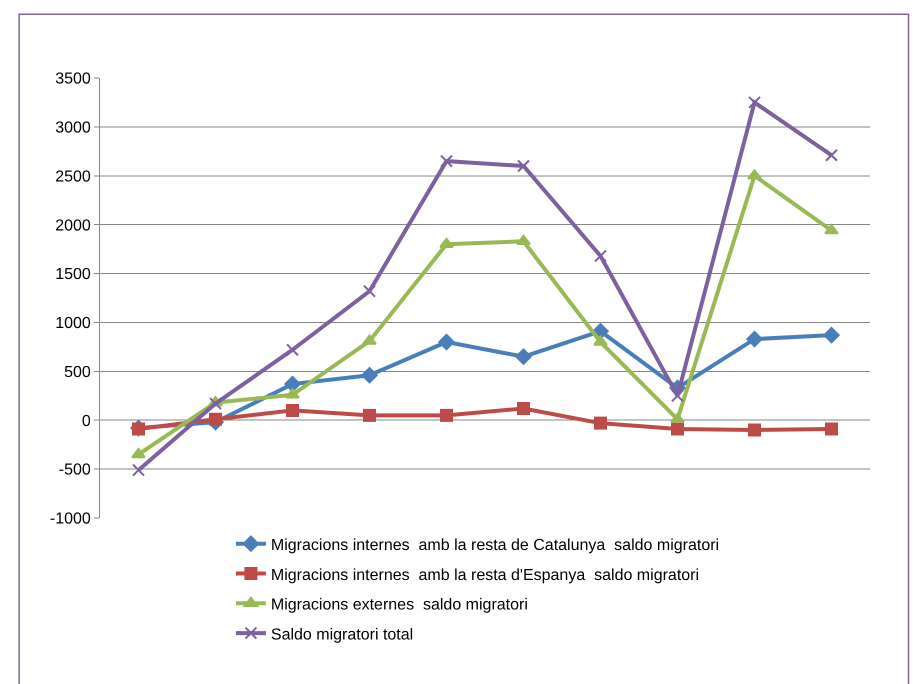  Describe the element at coordinates (77, 372) in the screenshot. I see `y-tick-label: 500` at that location.